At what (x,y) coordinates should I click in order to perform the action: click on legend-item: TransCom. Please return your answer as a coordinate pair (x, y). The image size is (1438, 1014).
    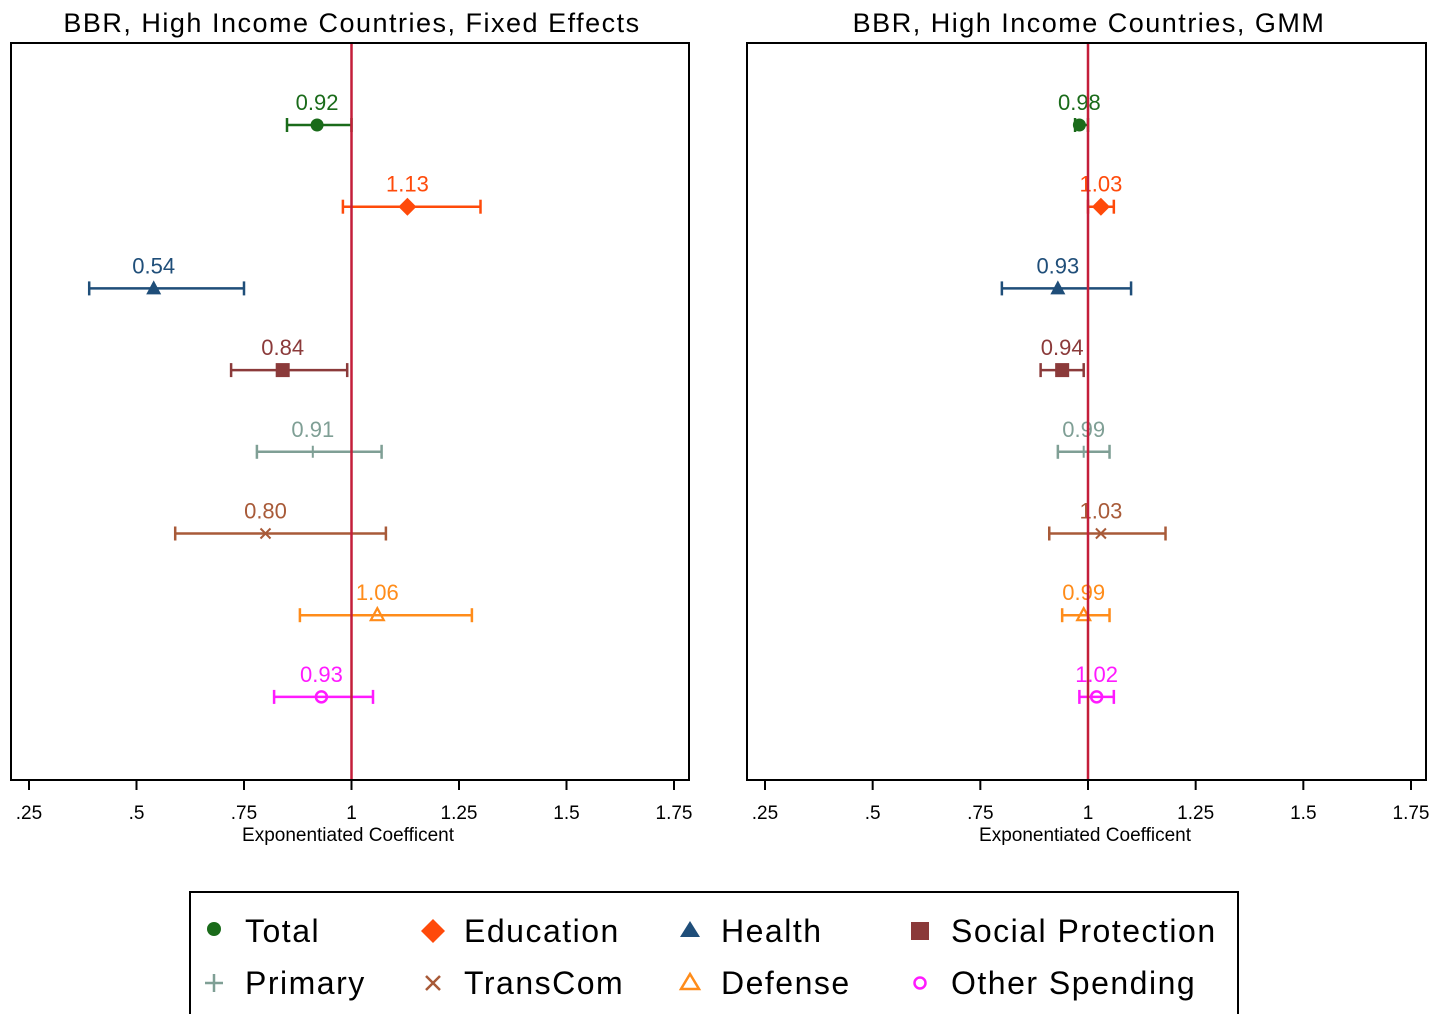
    Looking at the image, I should click on (524, 983).